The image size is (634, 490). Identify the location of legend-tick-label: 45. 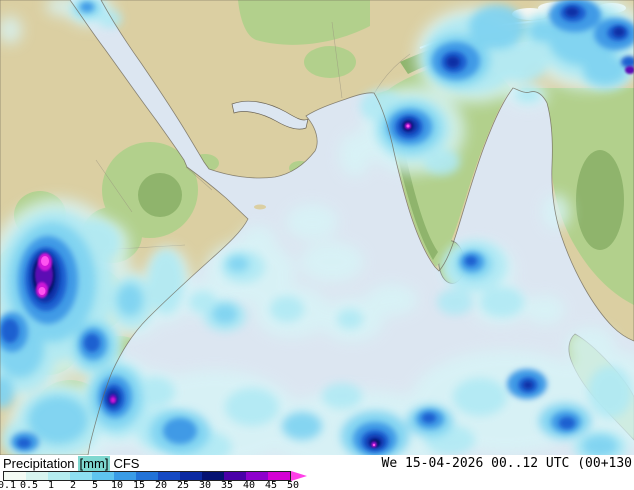
(271, 485).